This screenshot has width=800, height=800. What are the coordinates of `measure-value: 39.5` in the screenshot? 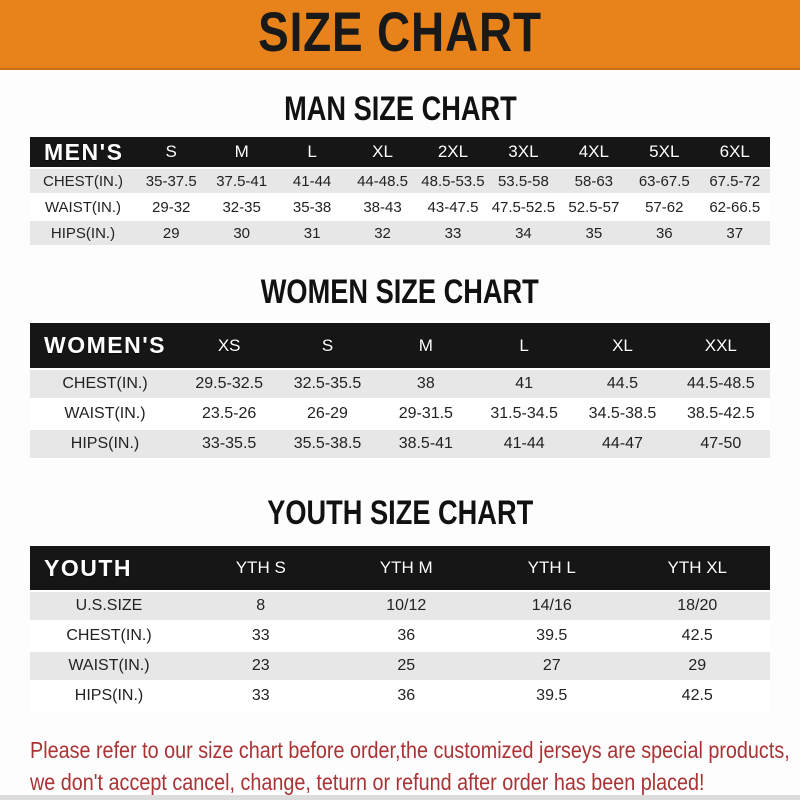 It's located at (552, 696).